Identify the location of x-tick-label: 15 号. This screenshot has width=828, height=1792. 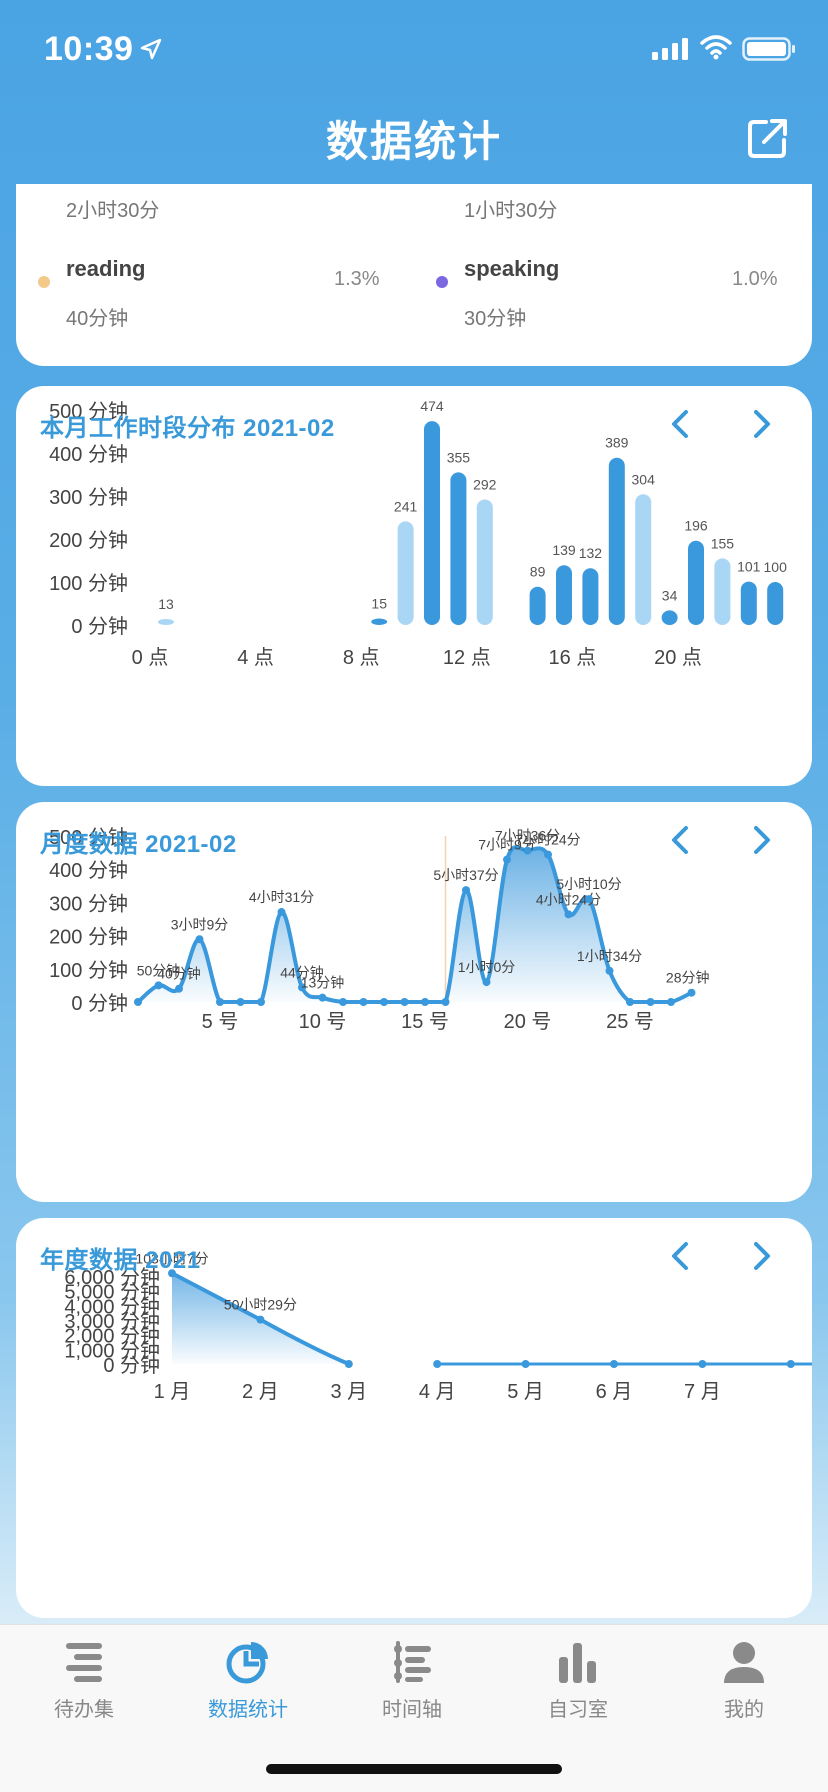
(425, 1022).